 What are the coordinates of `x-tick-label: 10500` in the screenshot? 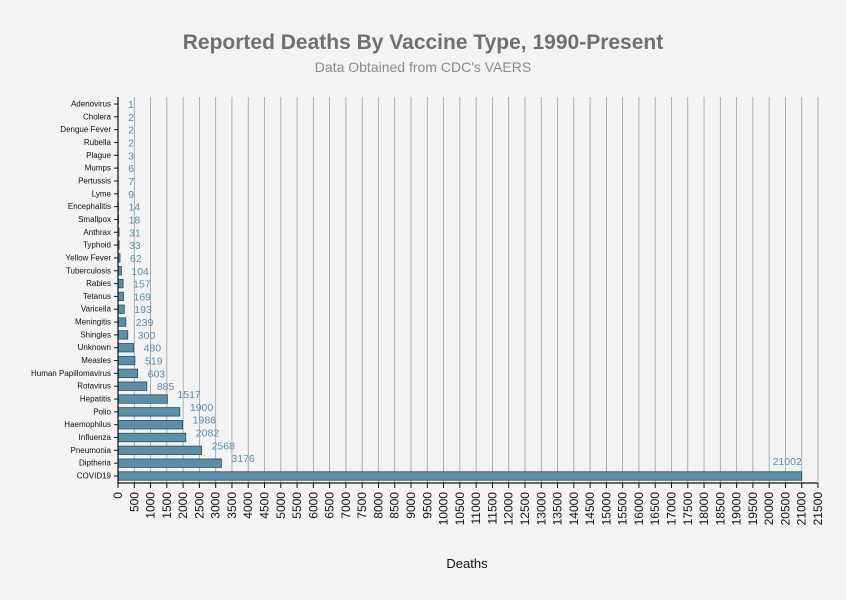 It's located at (460, 509).